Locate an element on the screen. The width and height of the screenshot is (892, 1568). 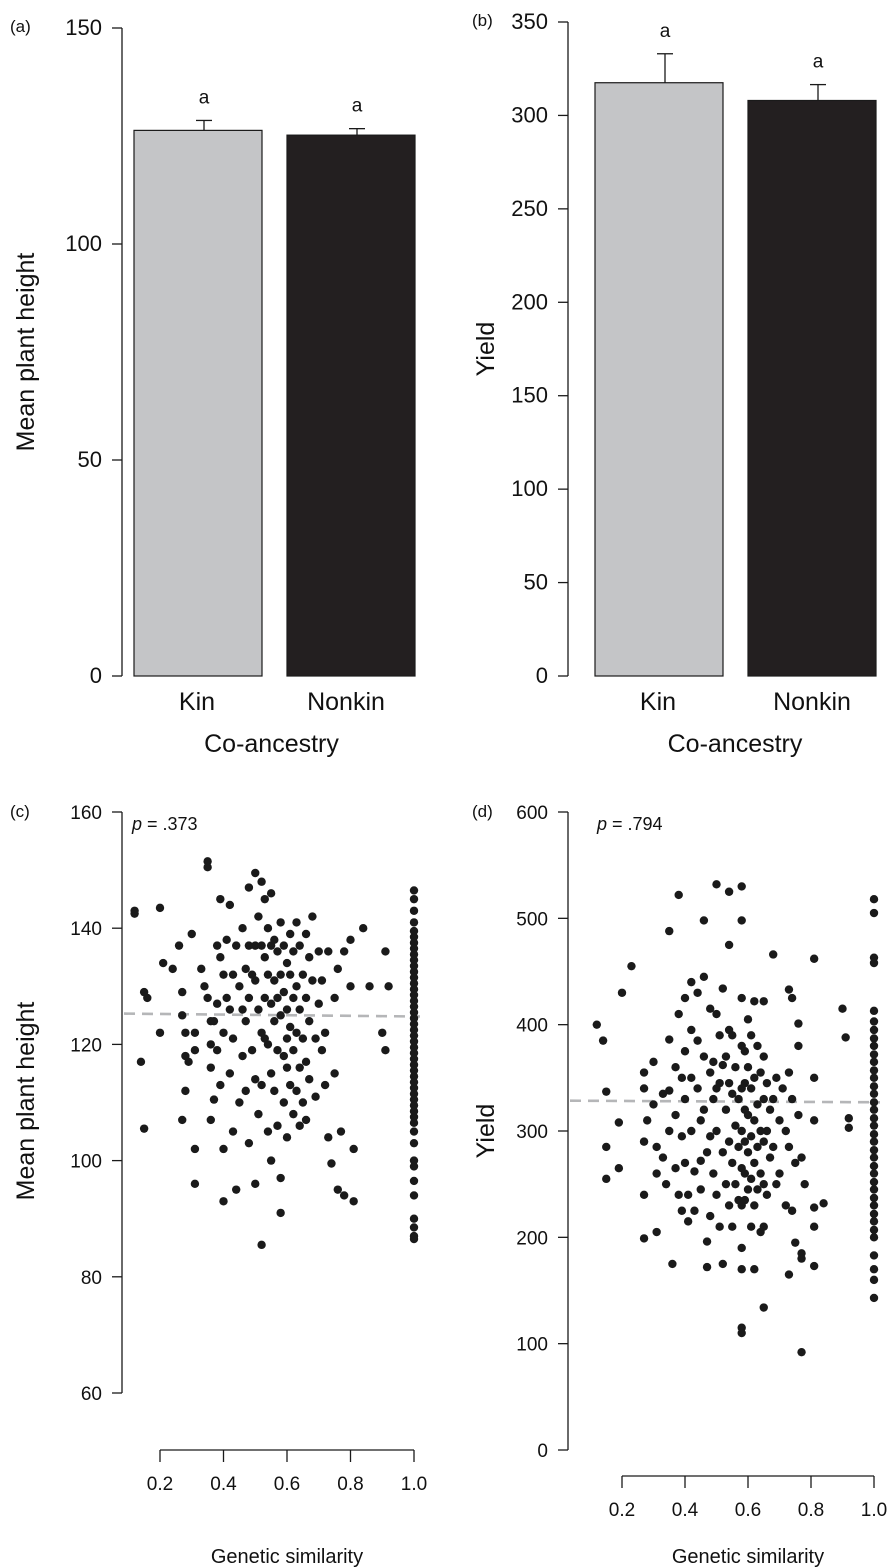
bar-nonkin is located at coordinates (351, 405).